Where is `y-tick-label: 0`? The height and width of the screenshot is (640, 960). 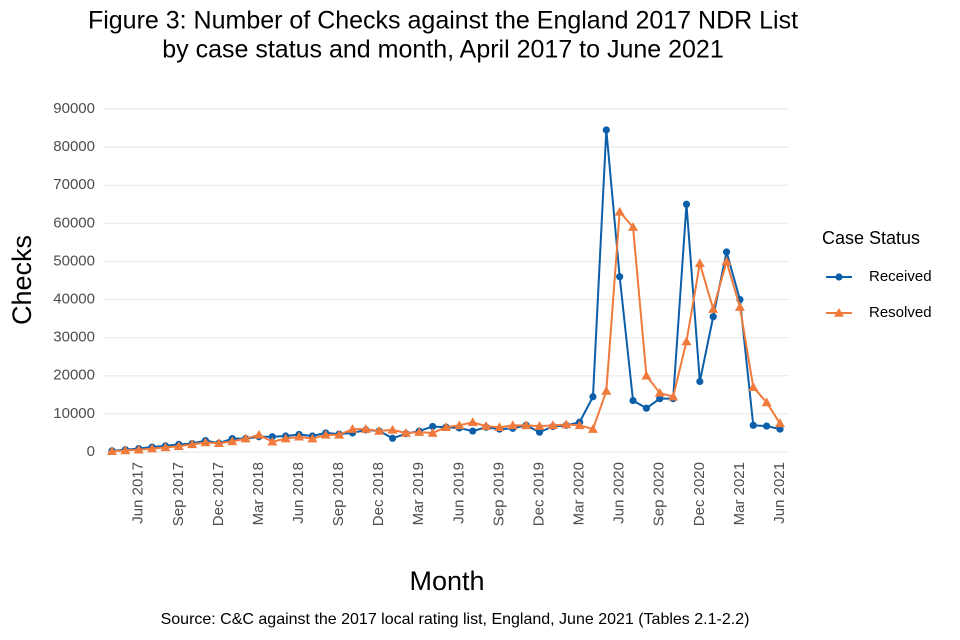 y-tick-label: 0 is located at coordinates (91, 451).